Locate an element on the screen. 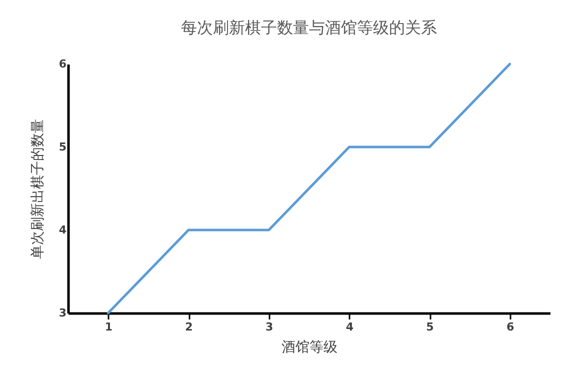 This screenshot has width=573, height=366. y-tick-label: 6 is located at coordinates (62, 64).